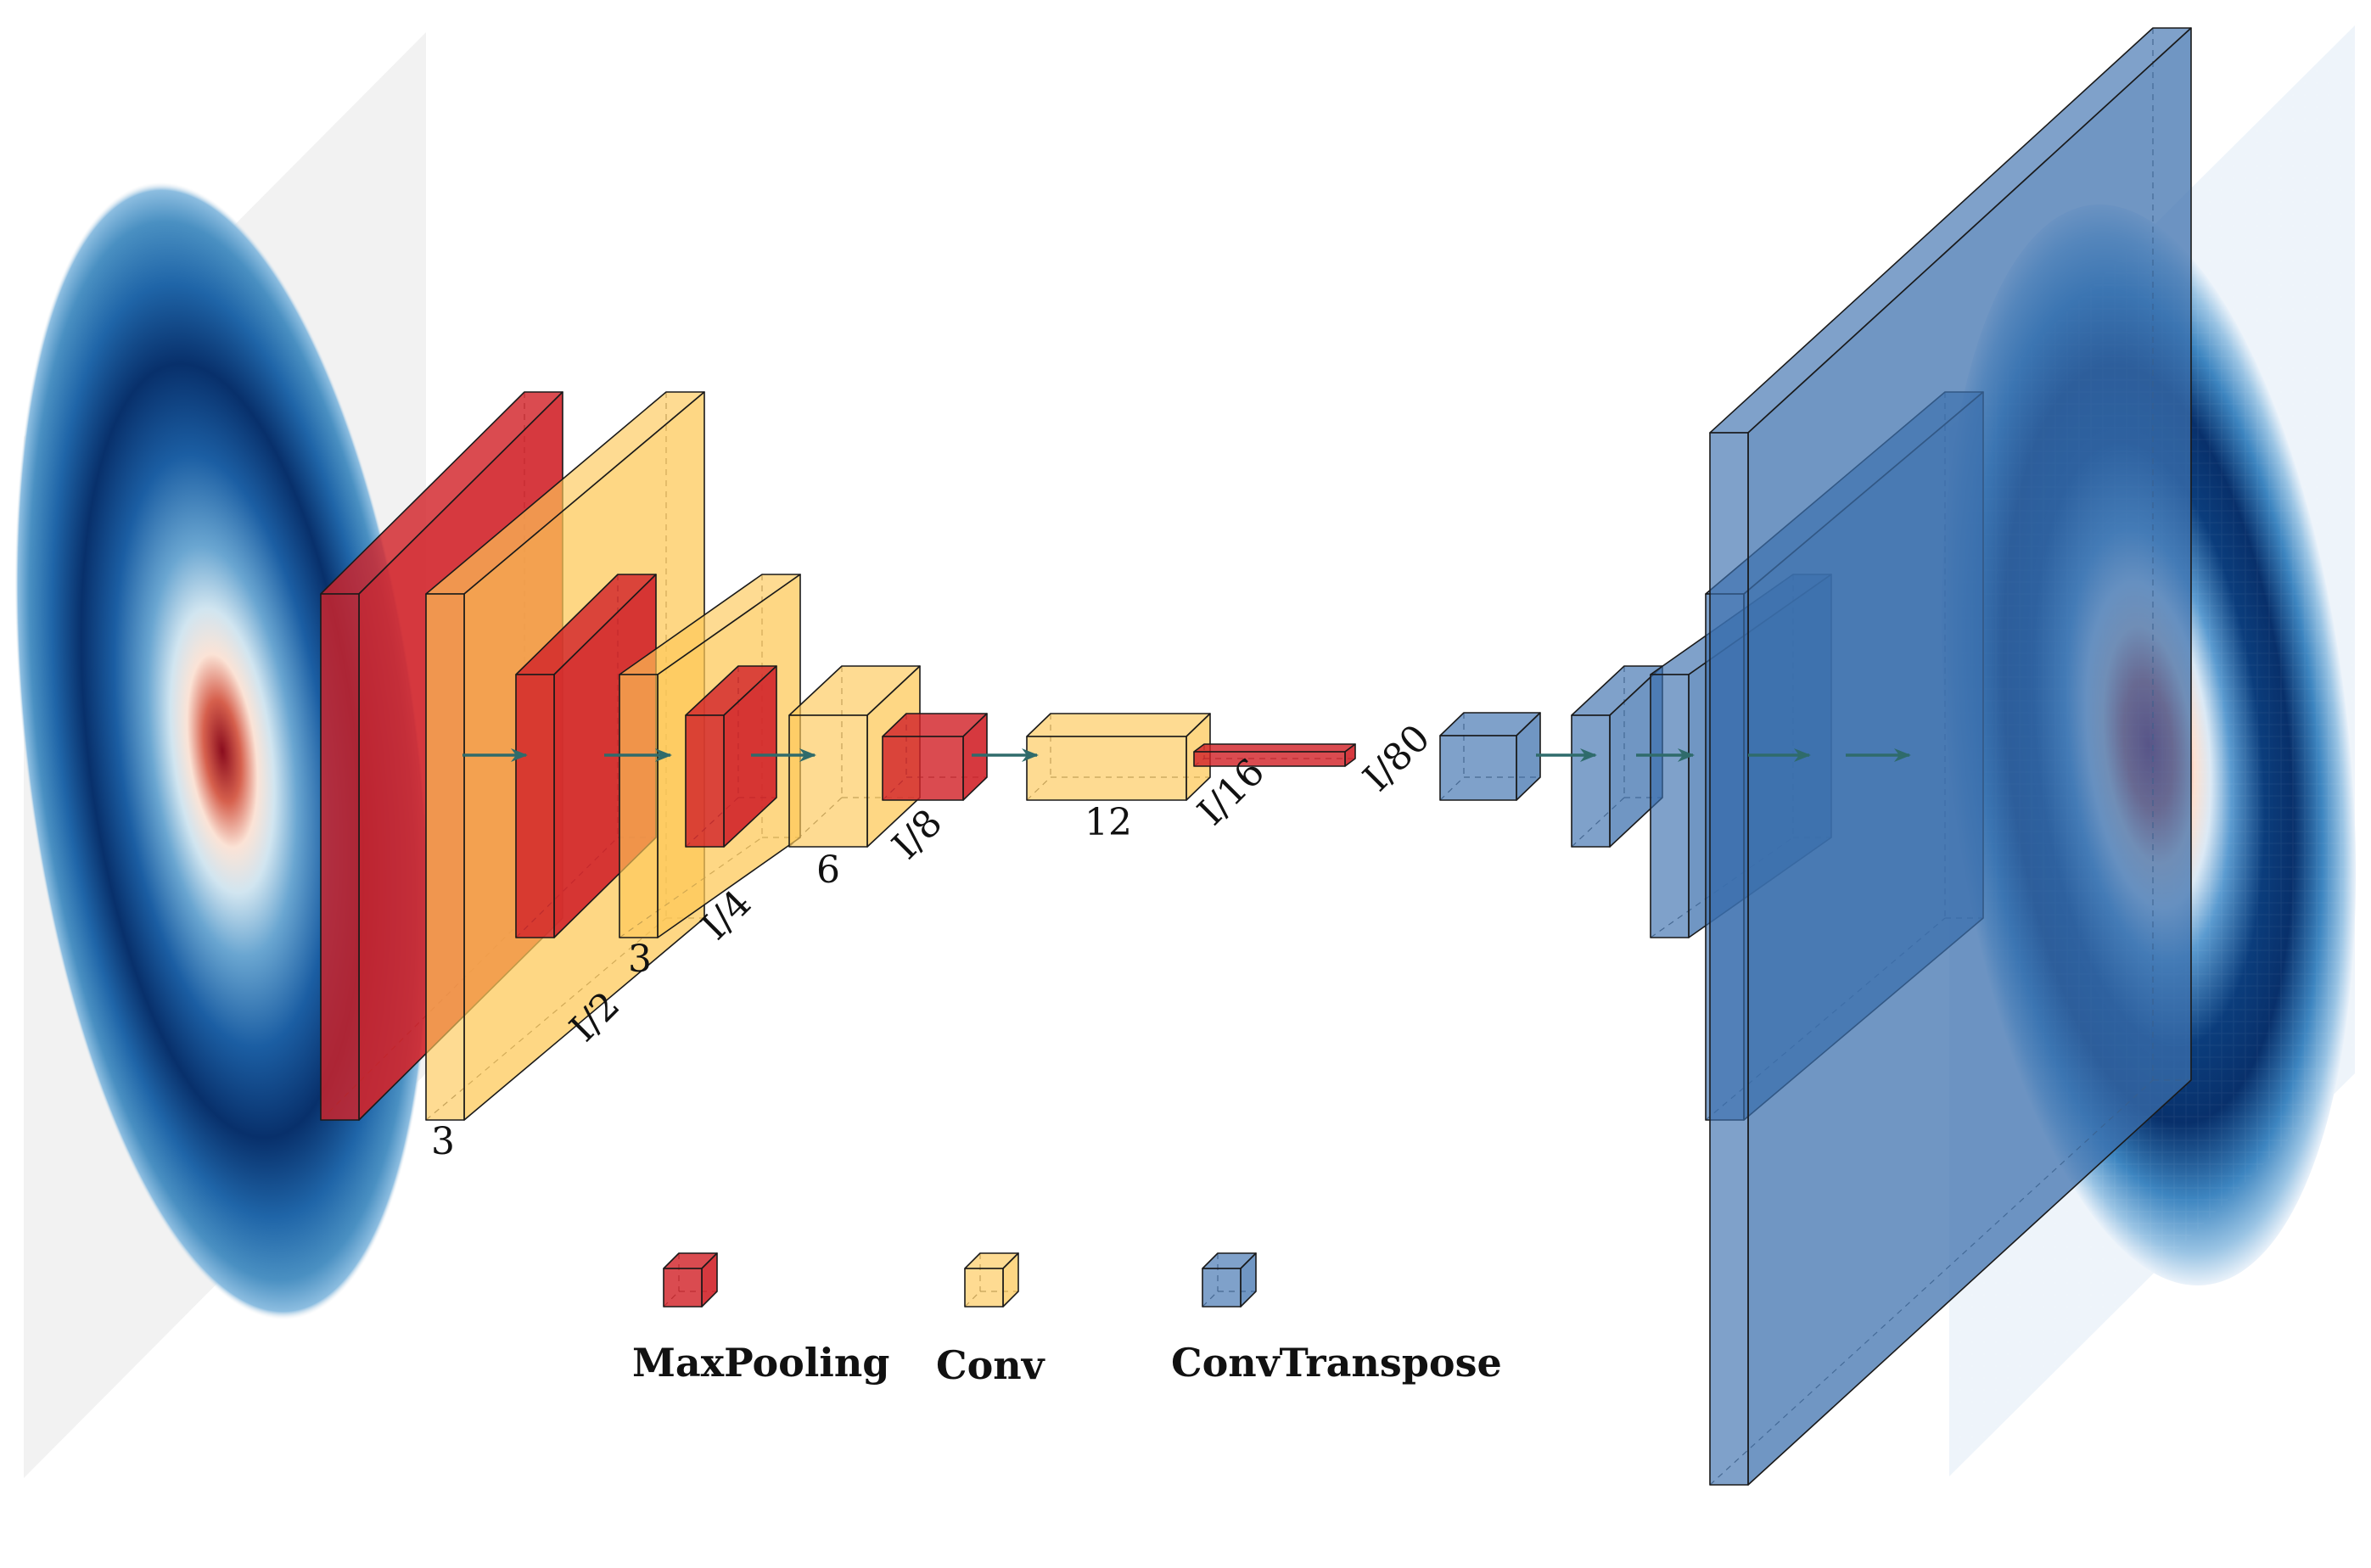 Image resolution: width=2371 pixels, height=1568 pixels. What do you see at coordinates (690, 1280) in the screenshot?
I see `legend-swatch-maxpooling` at bounding box center [690, 1280].